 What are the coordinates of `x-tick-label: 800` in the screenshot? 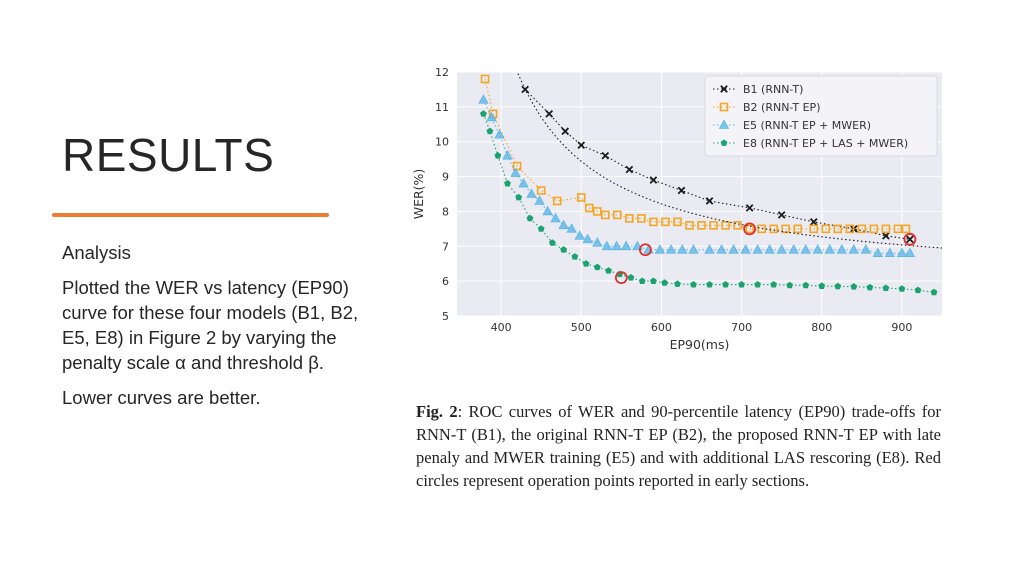 It's located at (821, 327).